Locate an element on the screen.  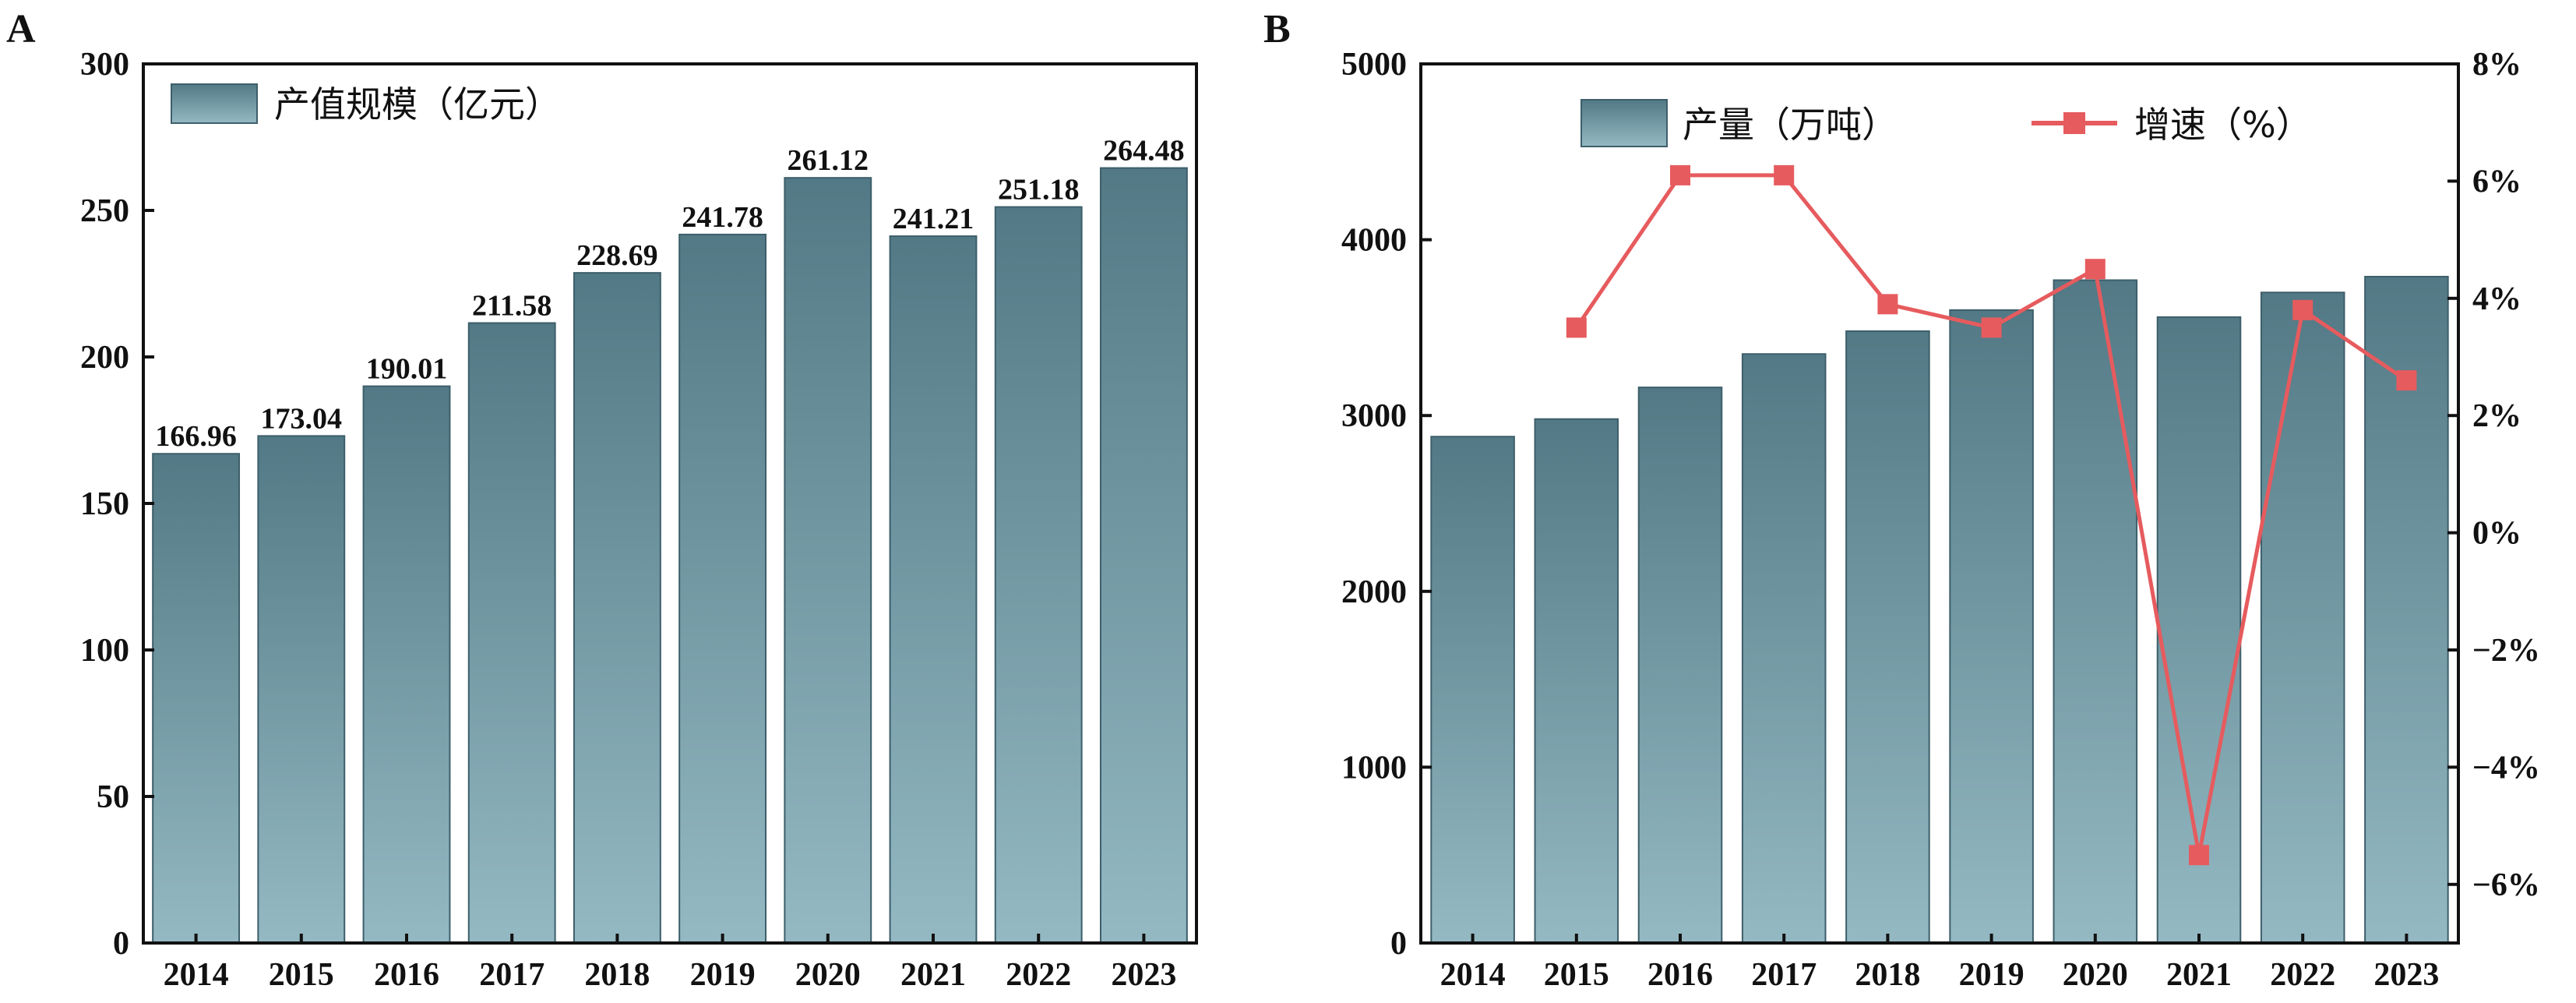
panel-b-right-tick-label: 8% is located at coordinates (2496, 65).